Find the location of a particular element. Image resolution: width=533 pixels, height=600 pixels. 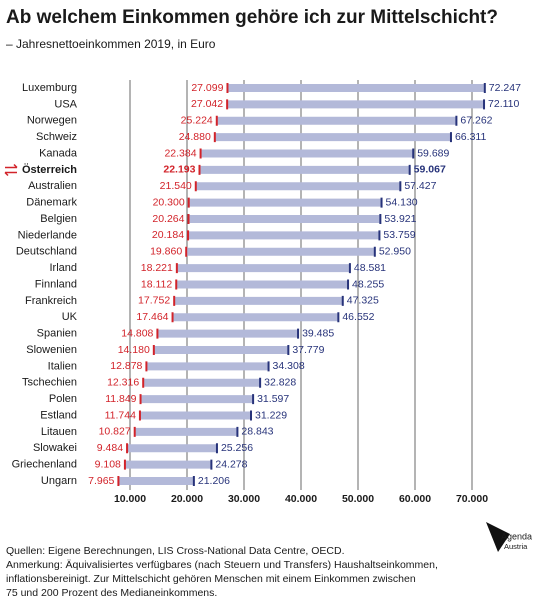

high-value-label: 34.308 is located at coordinates (289, 366).